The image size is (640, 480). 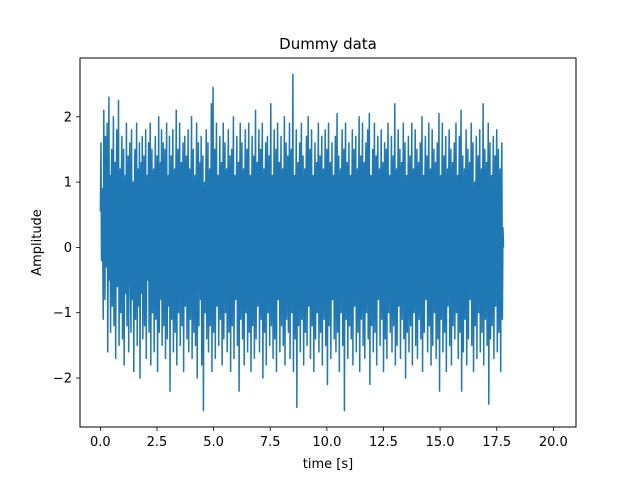 I want to click on x-tick-label: 2.5, so click(x=157, y=442).